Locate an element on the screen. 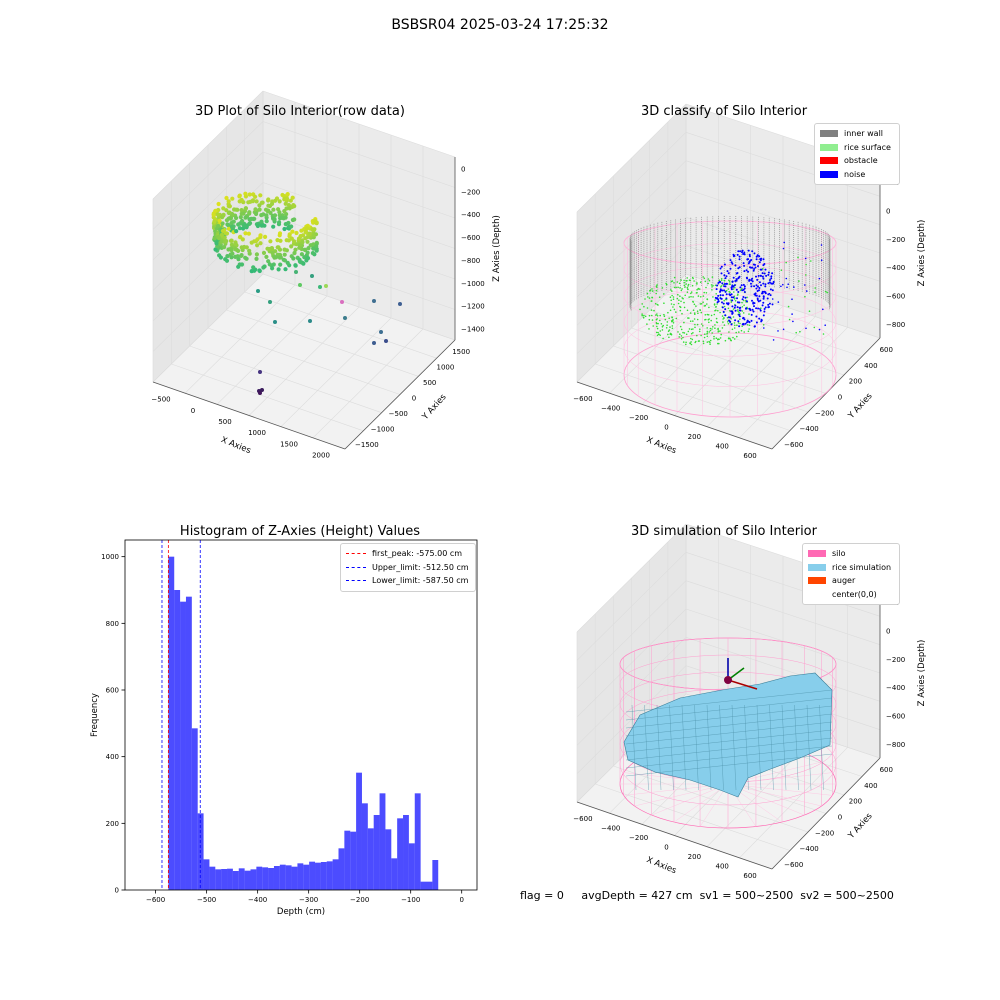 The width and height of the screenshot is (1000, 1000). z-axis-title: Z Axies (Depth) is located at coordinates (922, 673).